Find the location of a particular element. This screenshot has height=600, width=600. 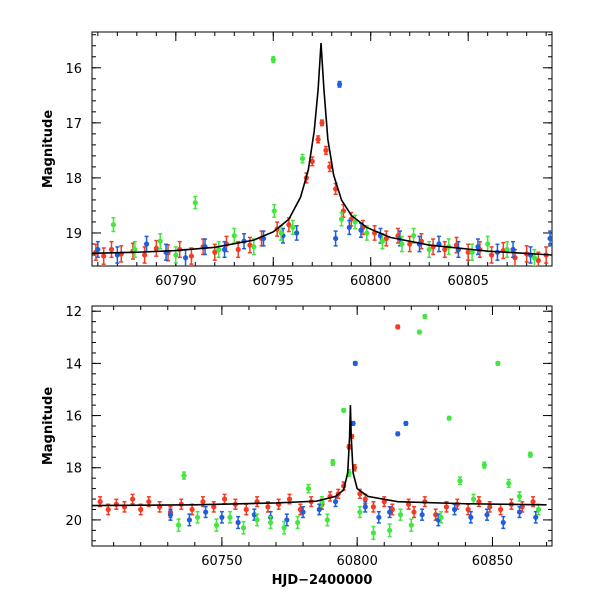

model-curve is located at coordinates (319, 456).